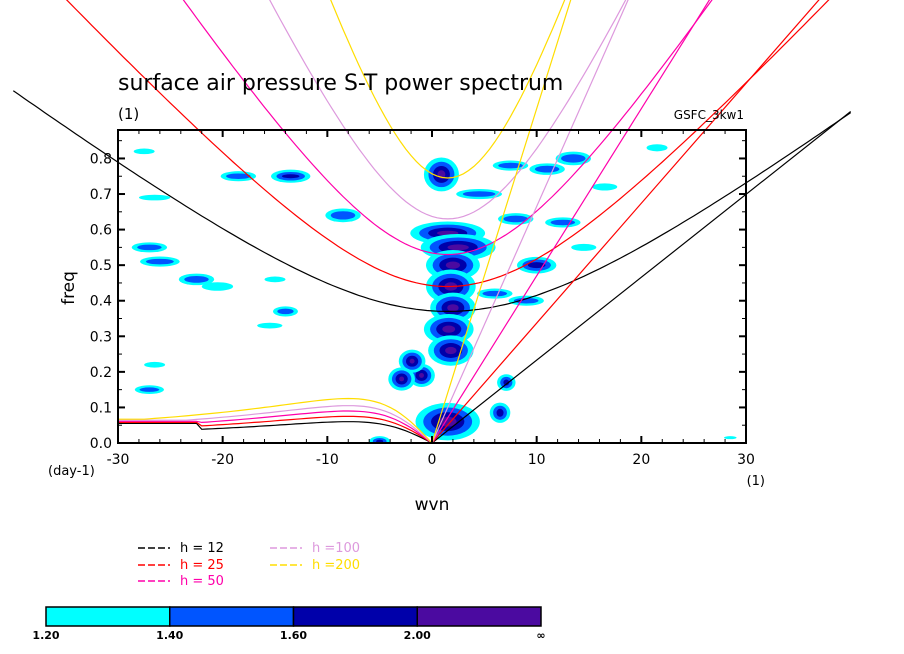 The height and width of the screenshot is (654, 904). I want to click on legend-item: h = 25, so click(181, 565).